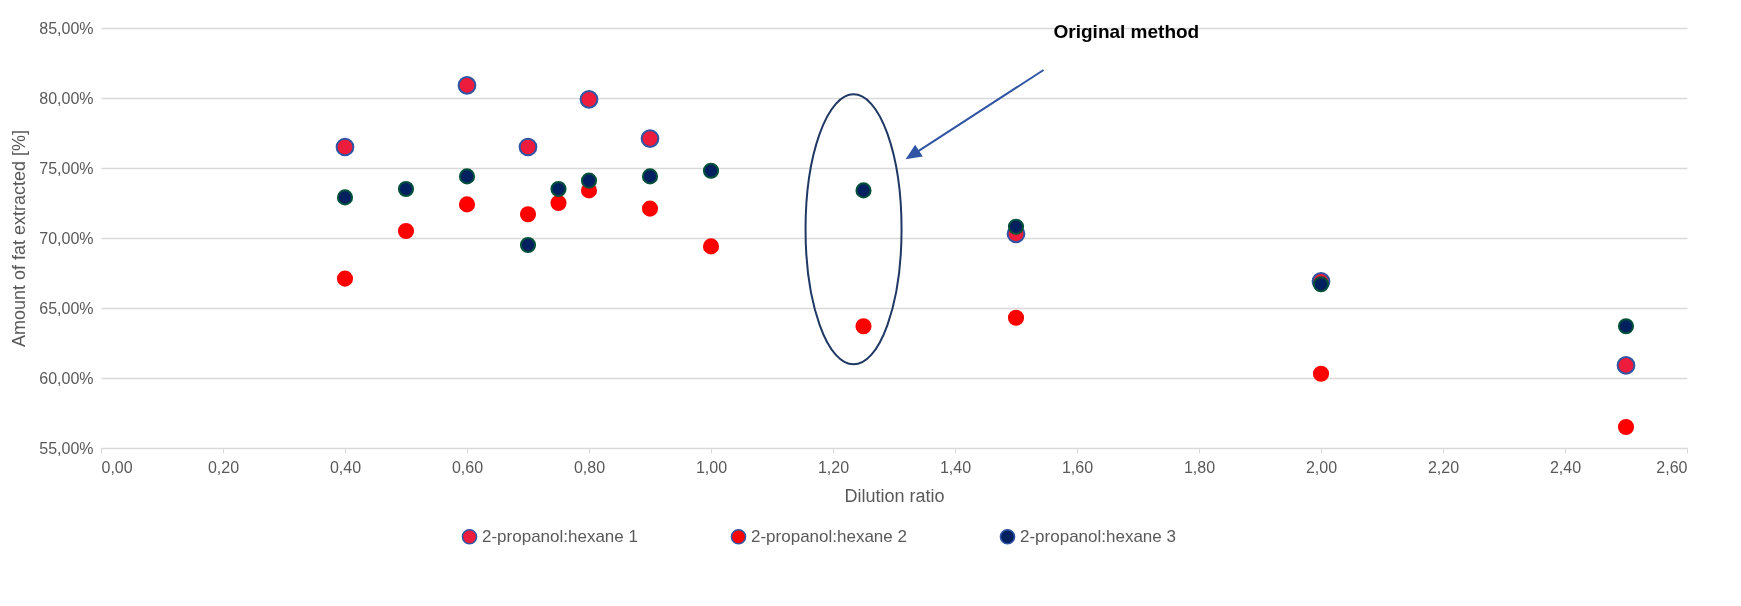  What do you see at coordinates (1565, 467) in the screenshot?
I see `x-tick-label: 2,40` at bounding box center [1565, 467].